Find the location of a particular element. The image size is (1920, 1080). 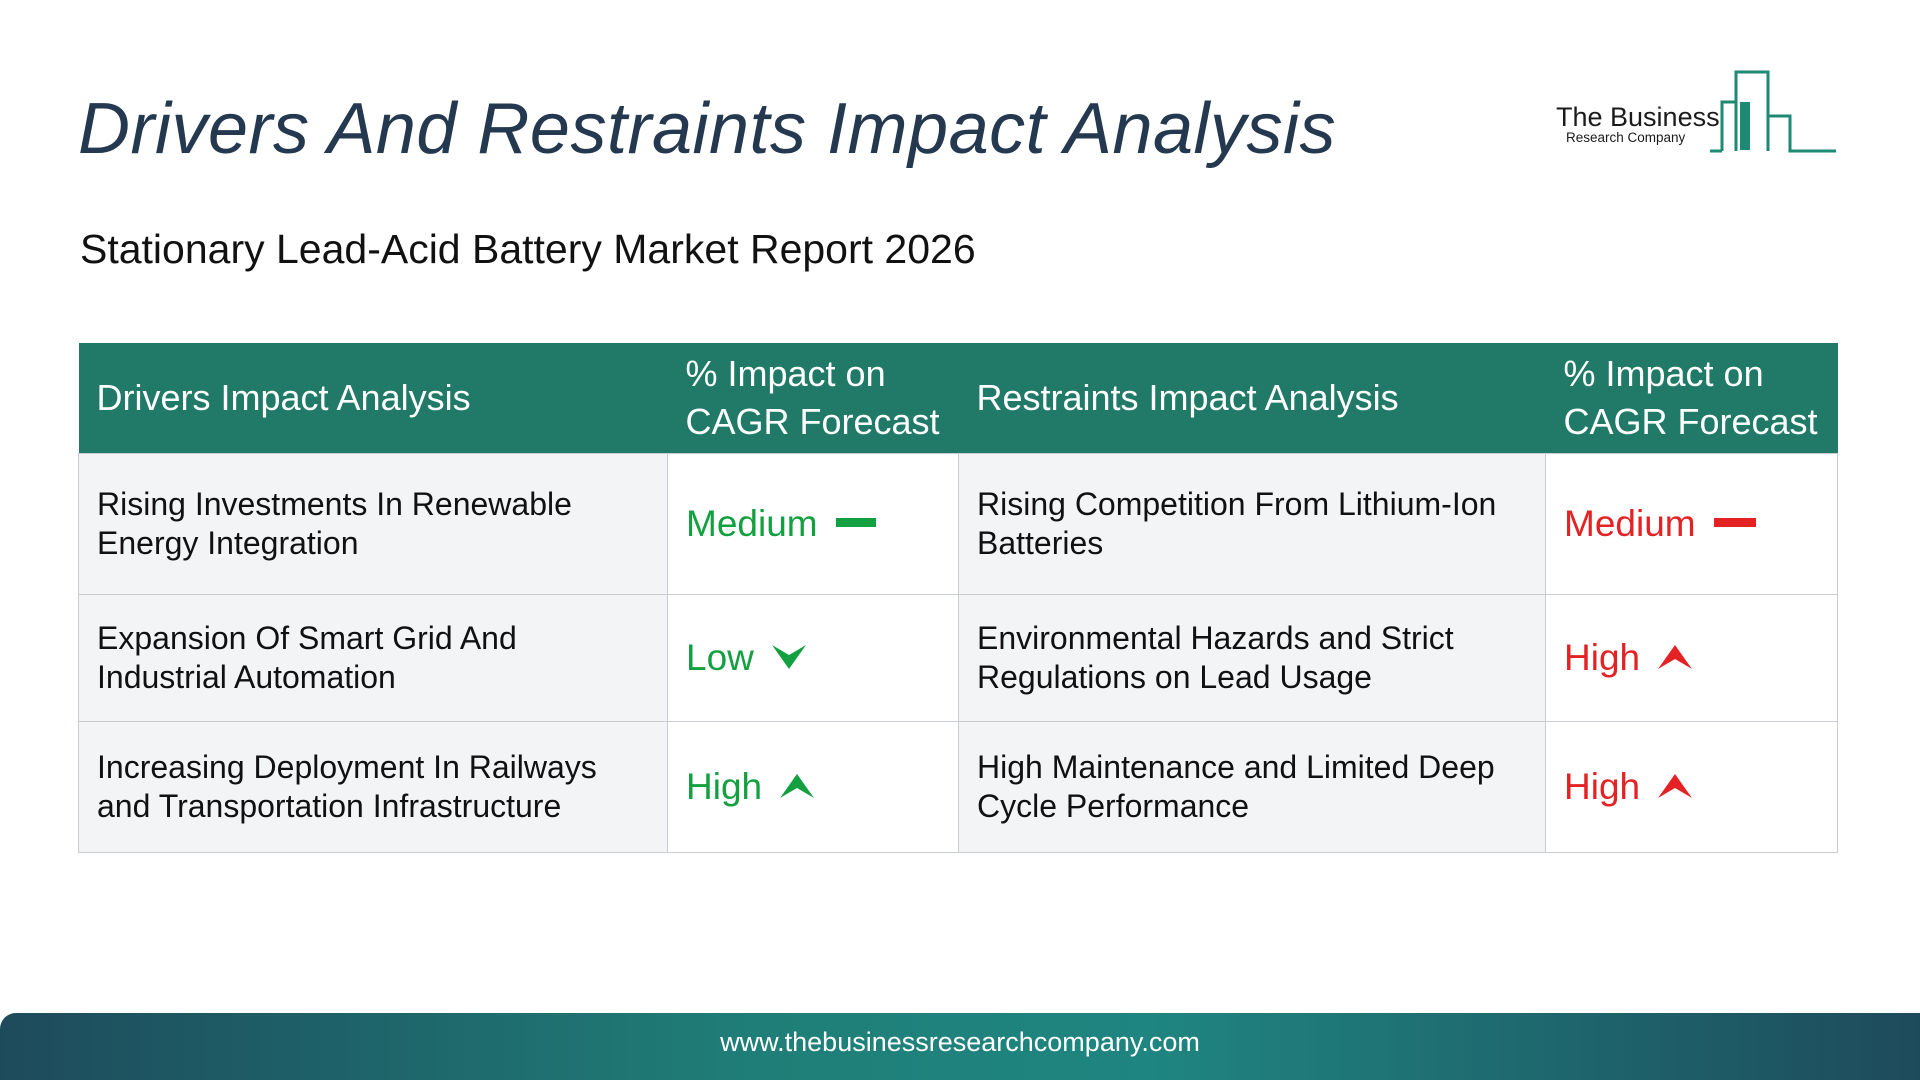

logo-tagline: Research Company is located at coordinates (1626, 137).